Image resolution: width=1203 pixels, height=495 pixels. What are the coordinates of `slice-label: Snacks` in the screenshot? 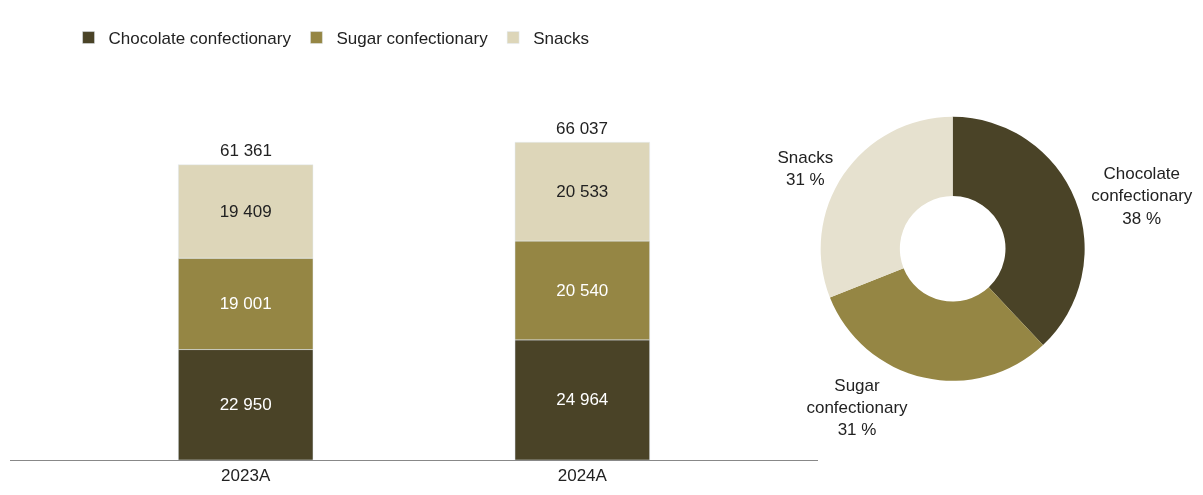 It's located at (805, 157).